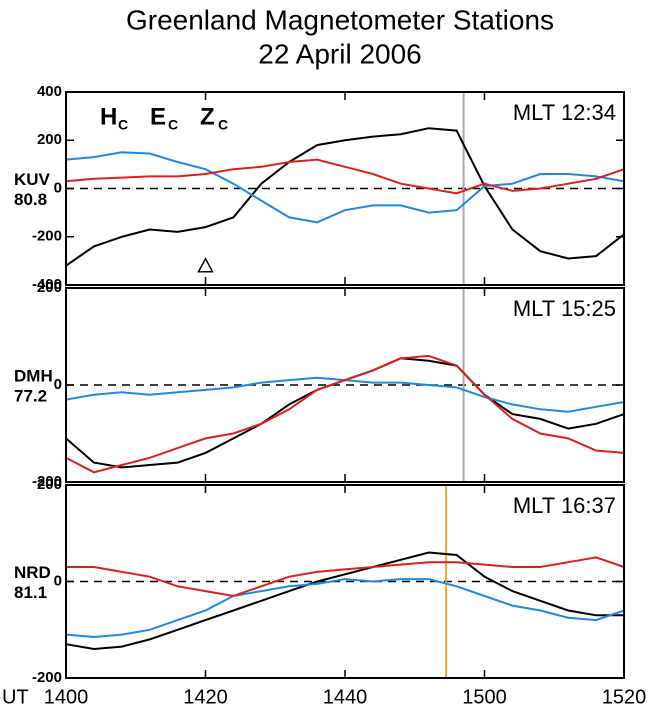  What do you see at coordinates (15, 697) in the screenshot?
I see `x-axis-label: UT` at bounding box center [15, 697].